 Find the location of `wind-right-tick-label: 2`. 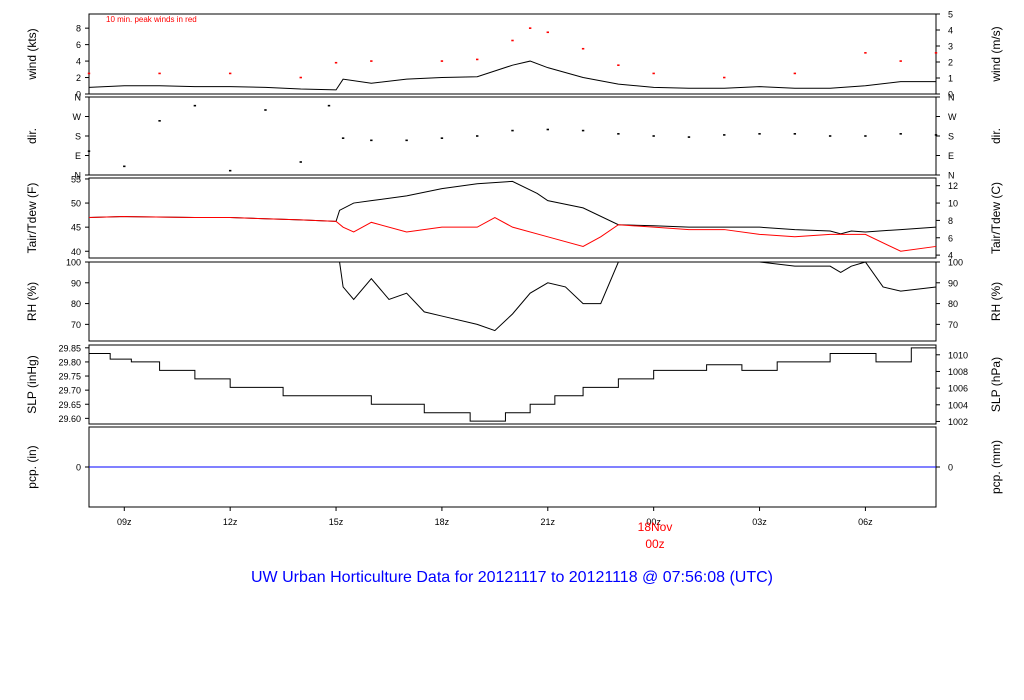

wind-right-tick-label: 2 is located at coordinates (950, 63).